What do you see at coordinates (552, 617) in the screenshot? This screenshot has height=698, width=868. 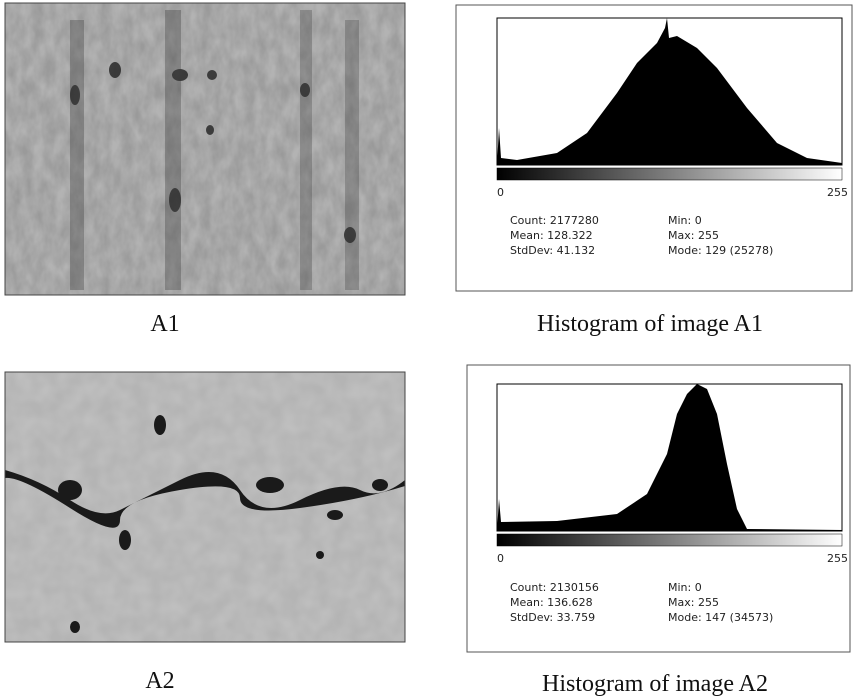 I see `stat: StdDev: 33.759` at bounding box center [552, 617].